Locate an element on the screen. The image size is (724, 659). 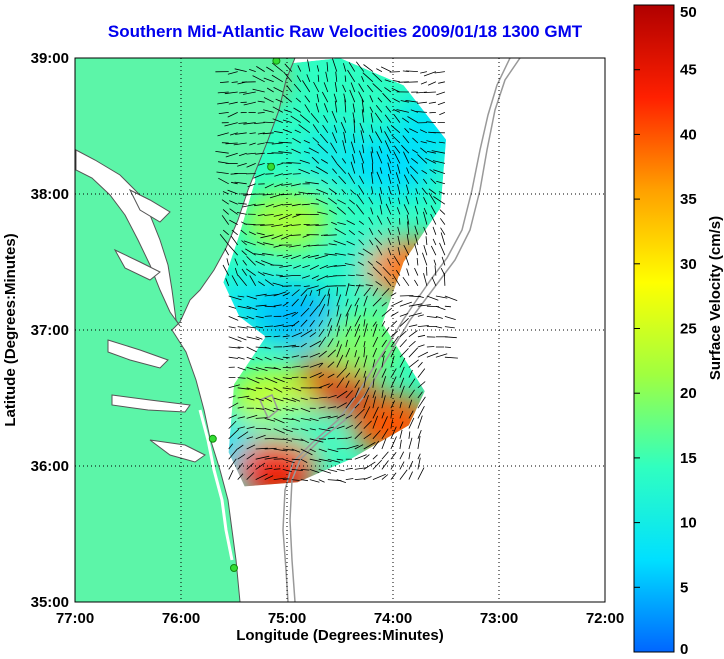
colorbar-tick-label: 45 is located at coordinates (688, 70).